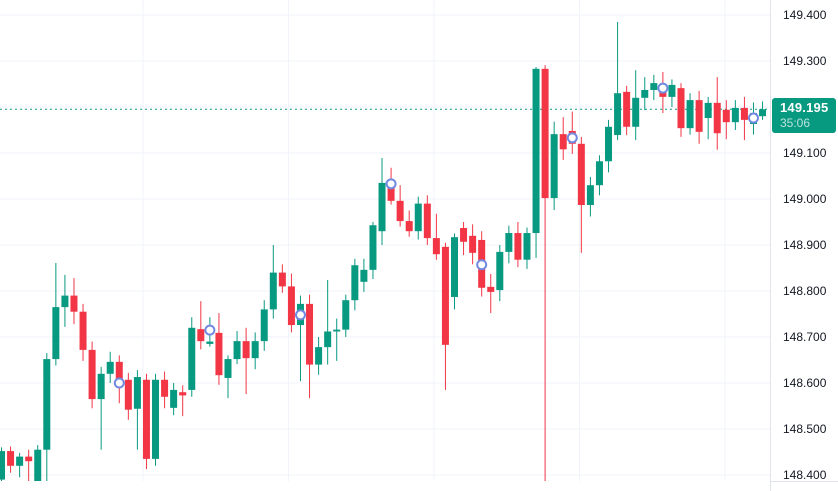 The width and height of the screenshot is (838, 491). Describe the element at coordinates (805, 61) in the screenshot. I see `price-axis-label: 149.300` at that location.